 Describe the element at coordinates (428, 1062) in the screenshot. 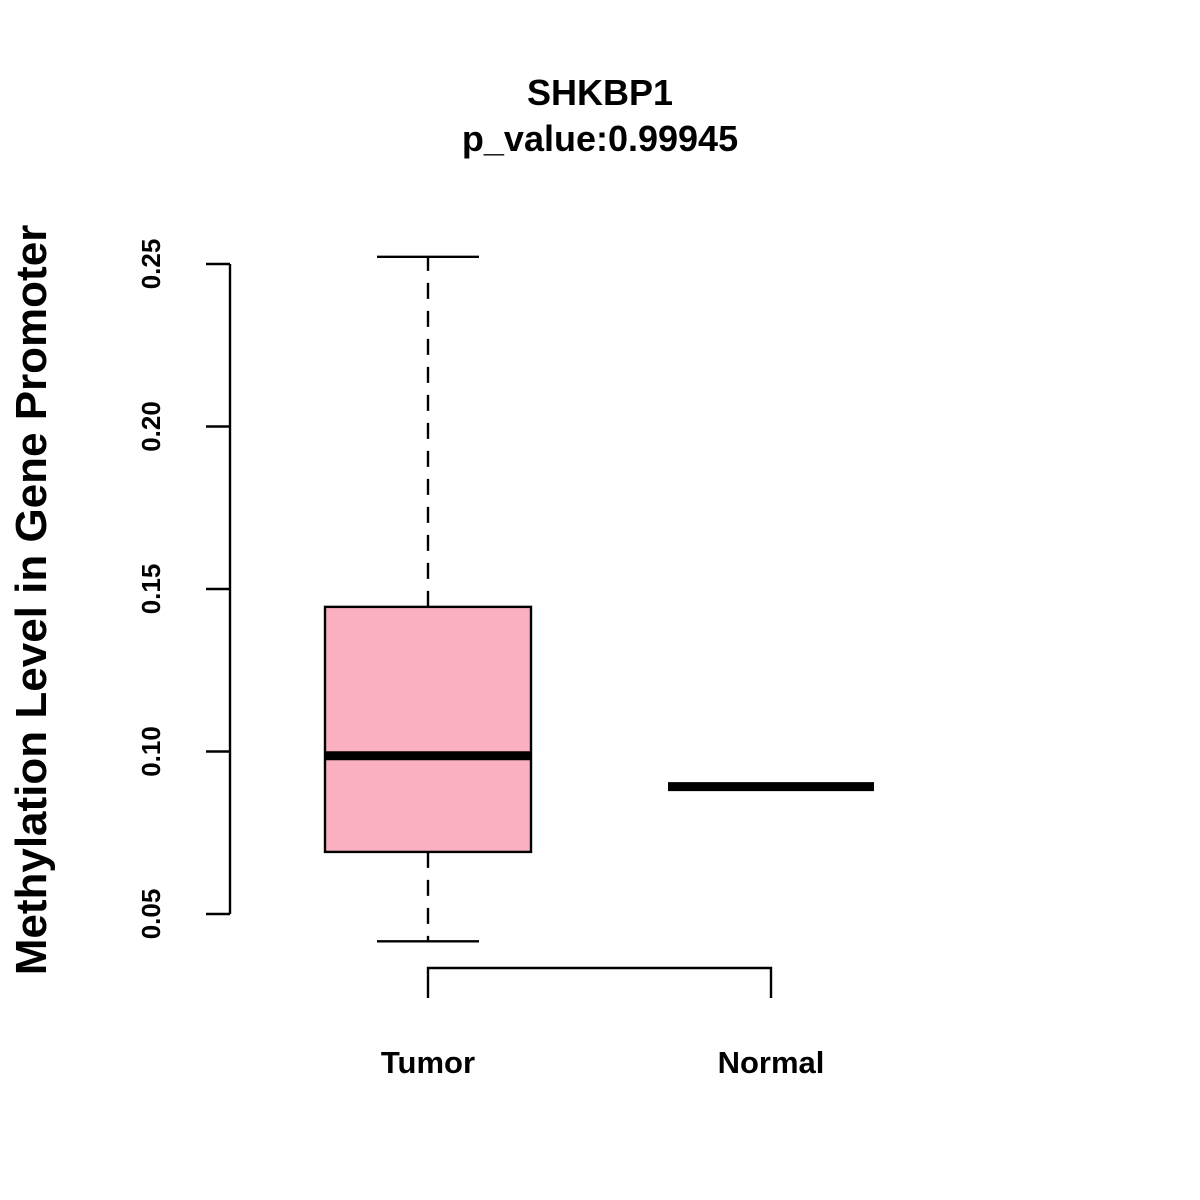

I see `category-label-tumor: Tumor` at that location.